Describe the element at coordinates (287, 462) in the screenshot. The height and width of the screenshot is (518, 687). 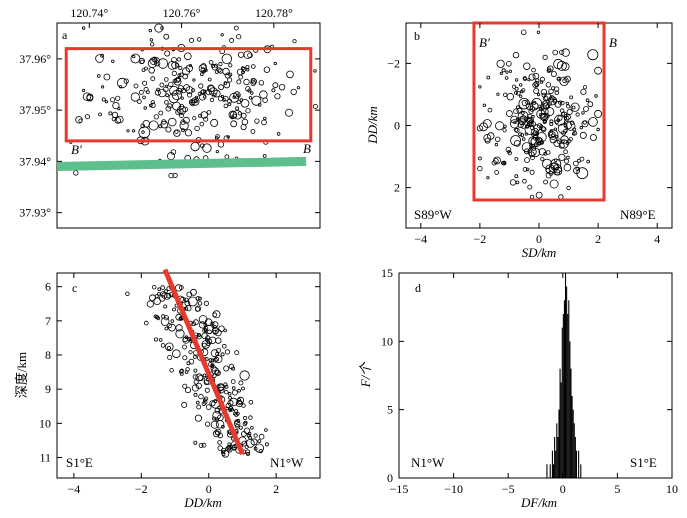
I see `panel-c-corner-right: N1°W` at that location.